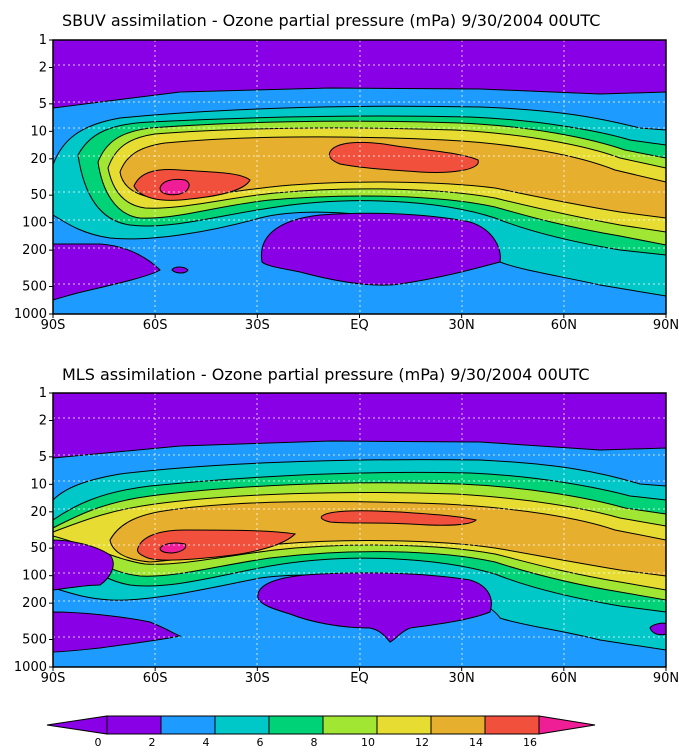  Describe the element at coordinates (83, 565) in the screenshot. I see `panel2-sh-low-upper` at that location.